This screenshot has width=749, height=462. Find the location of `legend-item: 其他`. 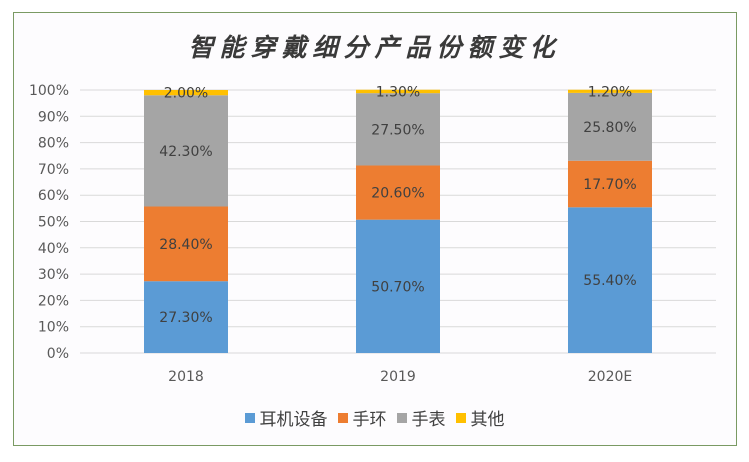

legend-item: 其他 is located at coordinates (480, 417).